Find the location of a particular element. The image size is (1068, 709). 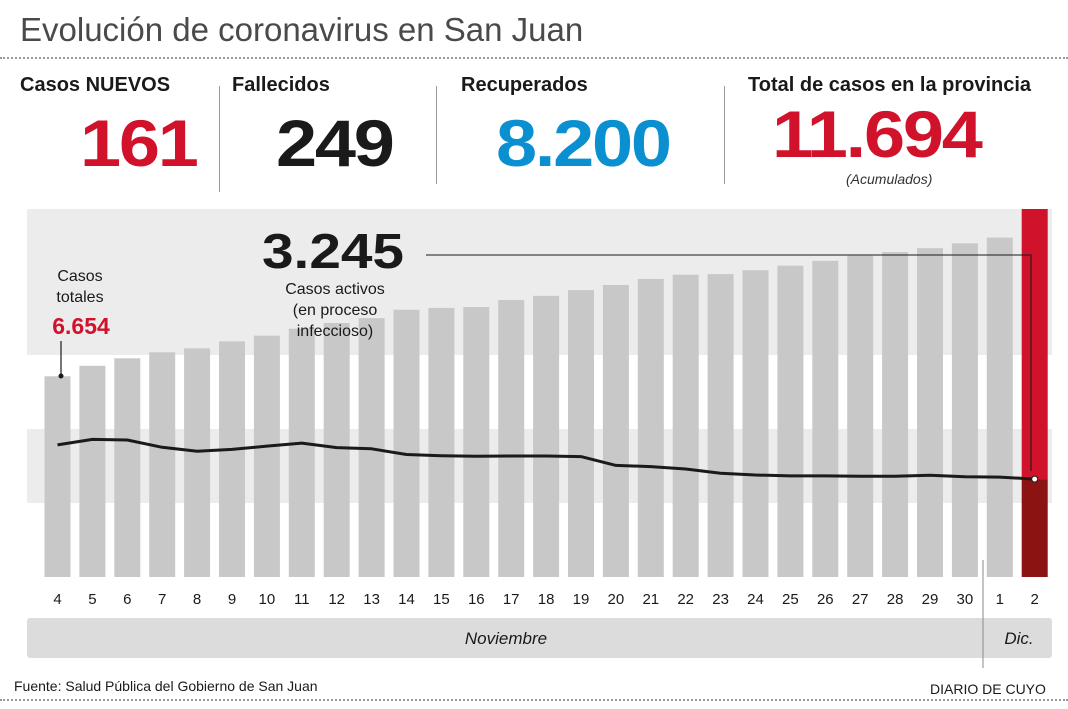

x-tick-label: 17 is located at coordinates (511, 599).